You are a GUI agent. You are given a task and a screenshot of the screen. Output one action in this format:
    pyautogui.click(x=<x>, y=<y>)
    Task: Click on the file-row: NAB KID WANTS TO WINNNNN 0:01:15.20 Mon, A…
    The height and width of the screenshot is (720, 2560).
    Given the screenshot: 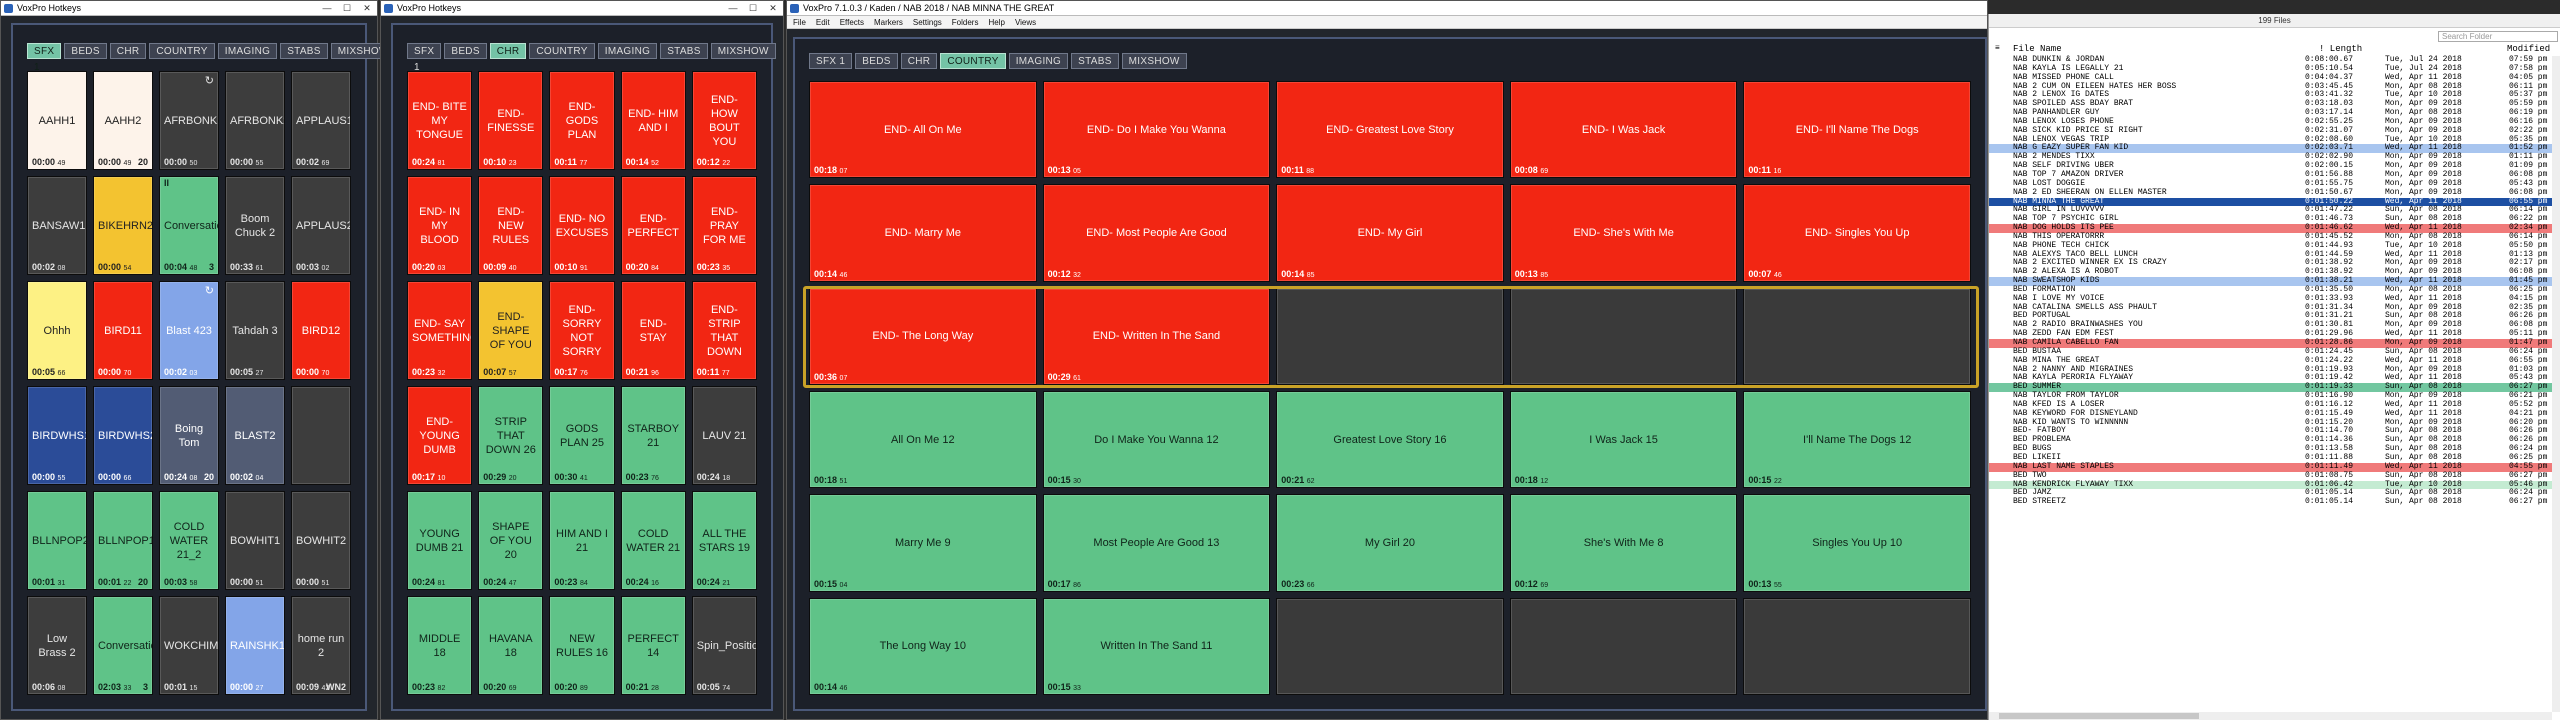 What is the action you would take?
    pyautogui.click(x=2274, y=423)
    